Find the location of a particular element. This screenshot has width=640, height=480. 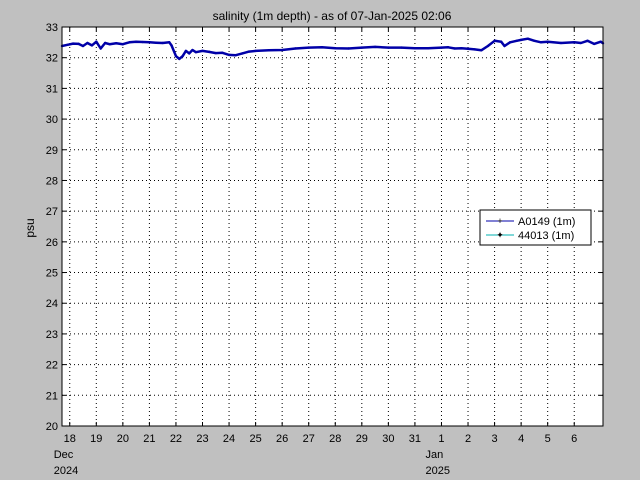

x-year-label: 2024 is located at coordinates (66, 471).